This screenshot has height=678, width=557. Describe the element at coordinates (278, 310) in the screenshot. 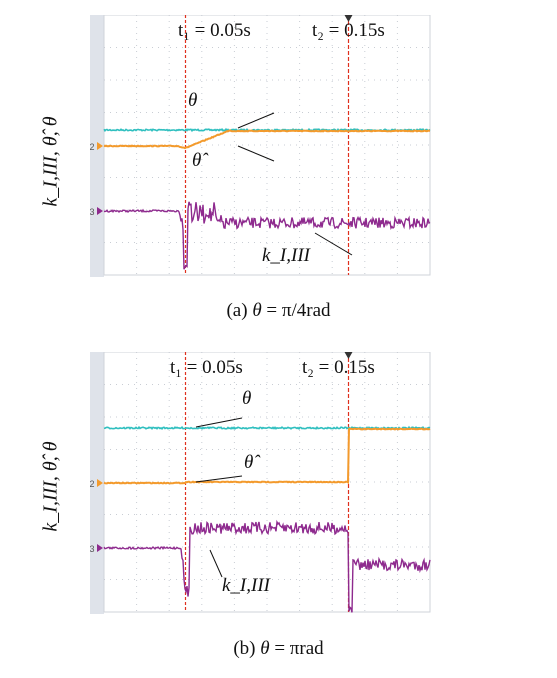

I see `caption-a: (a) θ = π/4rad` at that location.